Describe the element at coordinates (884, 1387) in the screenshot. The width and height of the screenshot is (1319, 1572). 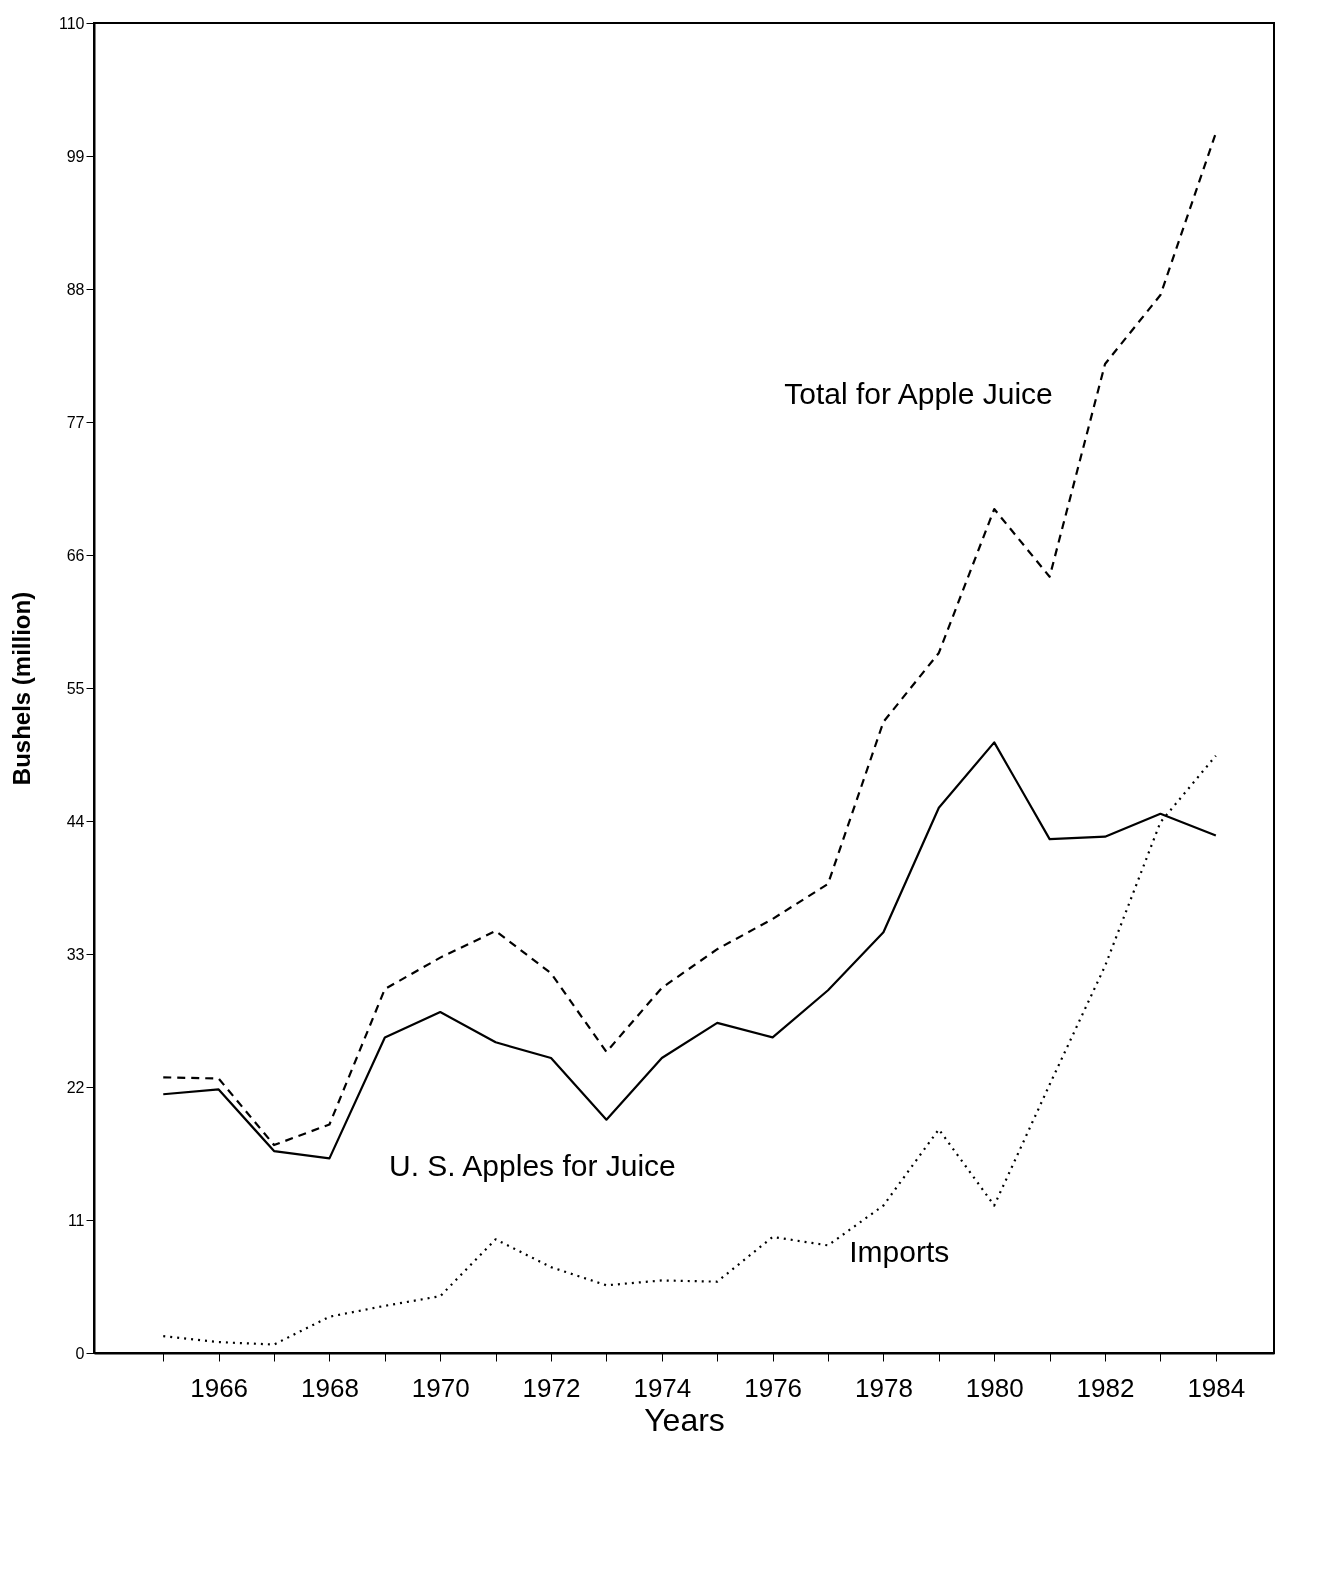
I see `x-tick-label: 1978` at that location.